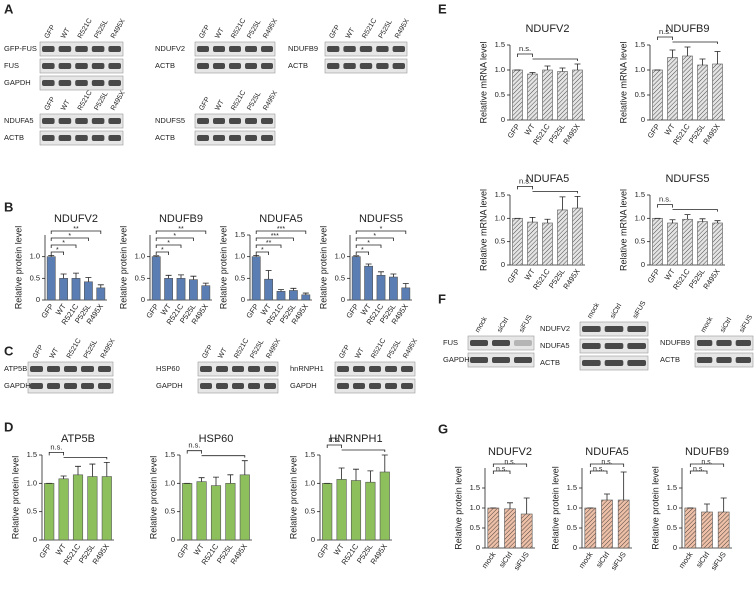  I want to click on blot-row-label: FUS, so click(11, 65).